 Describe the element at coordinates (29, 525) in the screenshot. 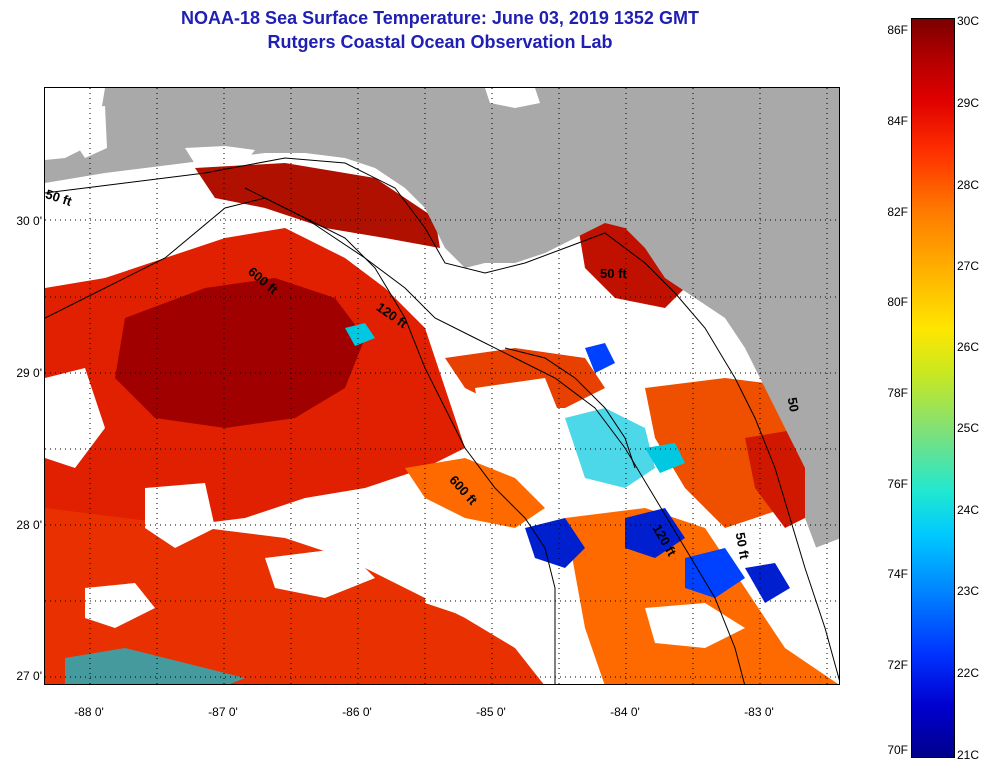

I see `lat-label-28: 28 0'` at that location.